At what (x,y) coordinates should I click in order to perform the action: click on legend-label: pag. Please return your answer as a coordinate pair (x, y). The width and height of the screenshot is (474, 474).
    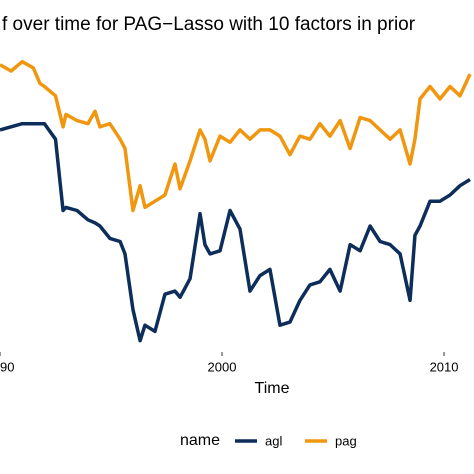
    Looking at the image, I should click on (346, 440).